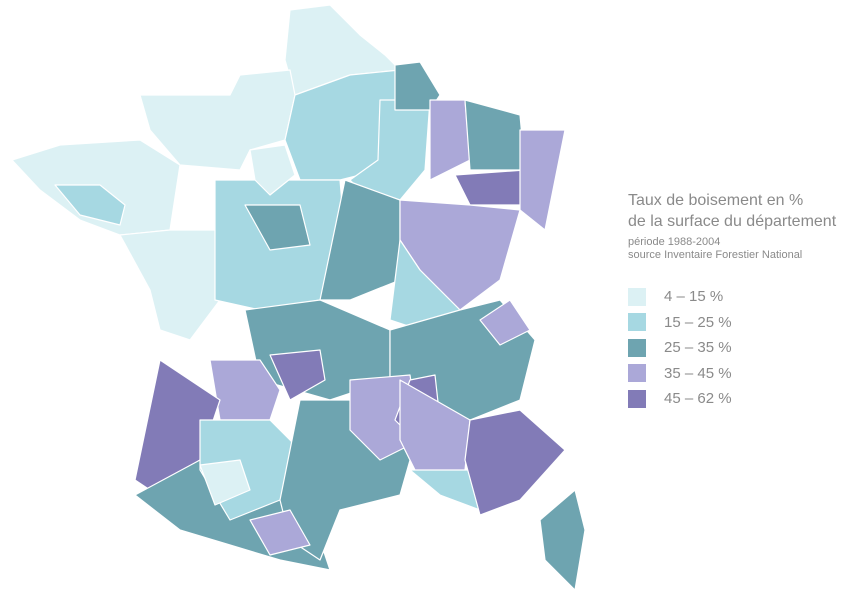 Image resolution: width=850 pixels, height=600 pixels. Describe the element at coordinates (732, 221) in the screenshot. I see `legend-title-line2: de la surface du département` at that location.